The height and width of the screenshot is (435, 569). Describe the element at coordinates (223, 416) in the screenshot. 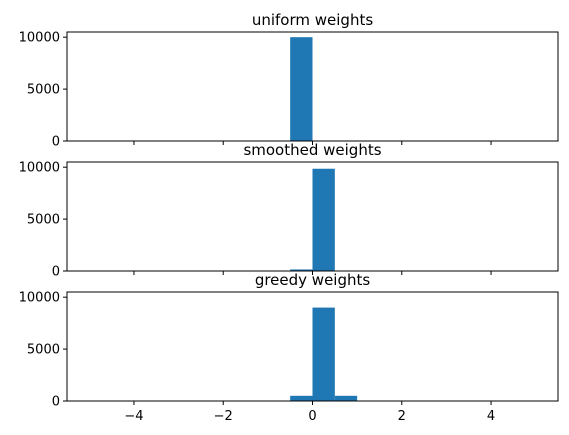

I see `x-tick-label: −2` at that location.